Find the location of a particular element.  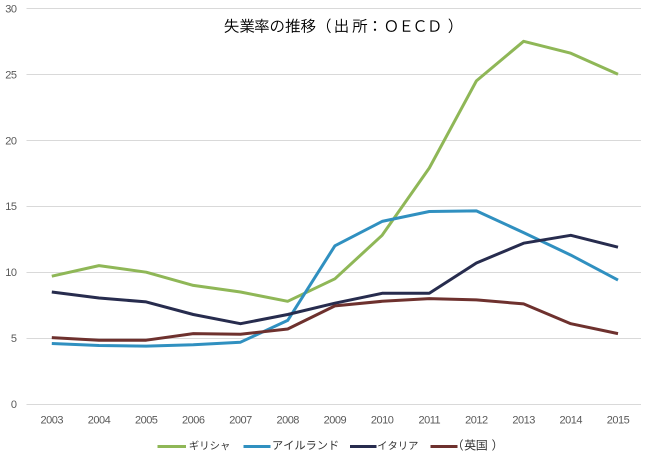

svg-text: 20 is located at coordinates (11, 141).